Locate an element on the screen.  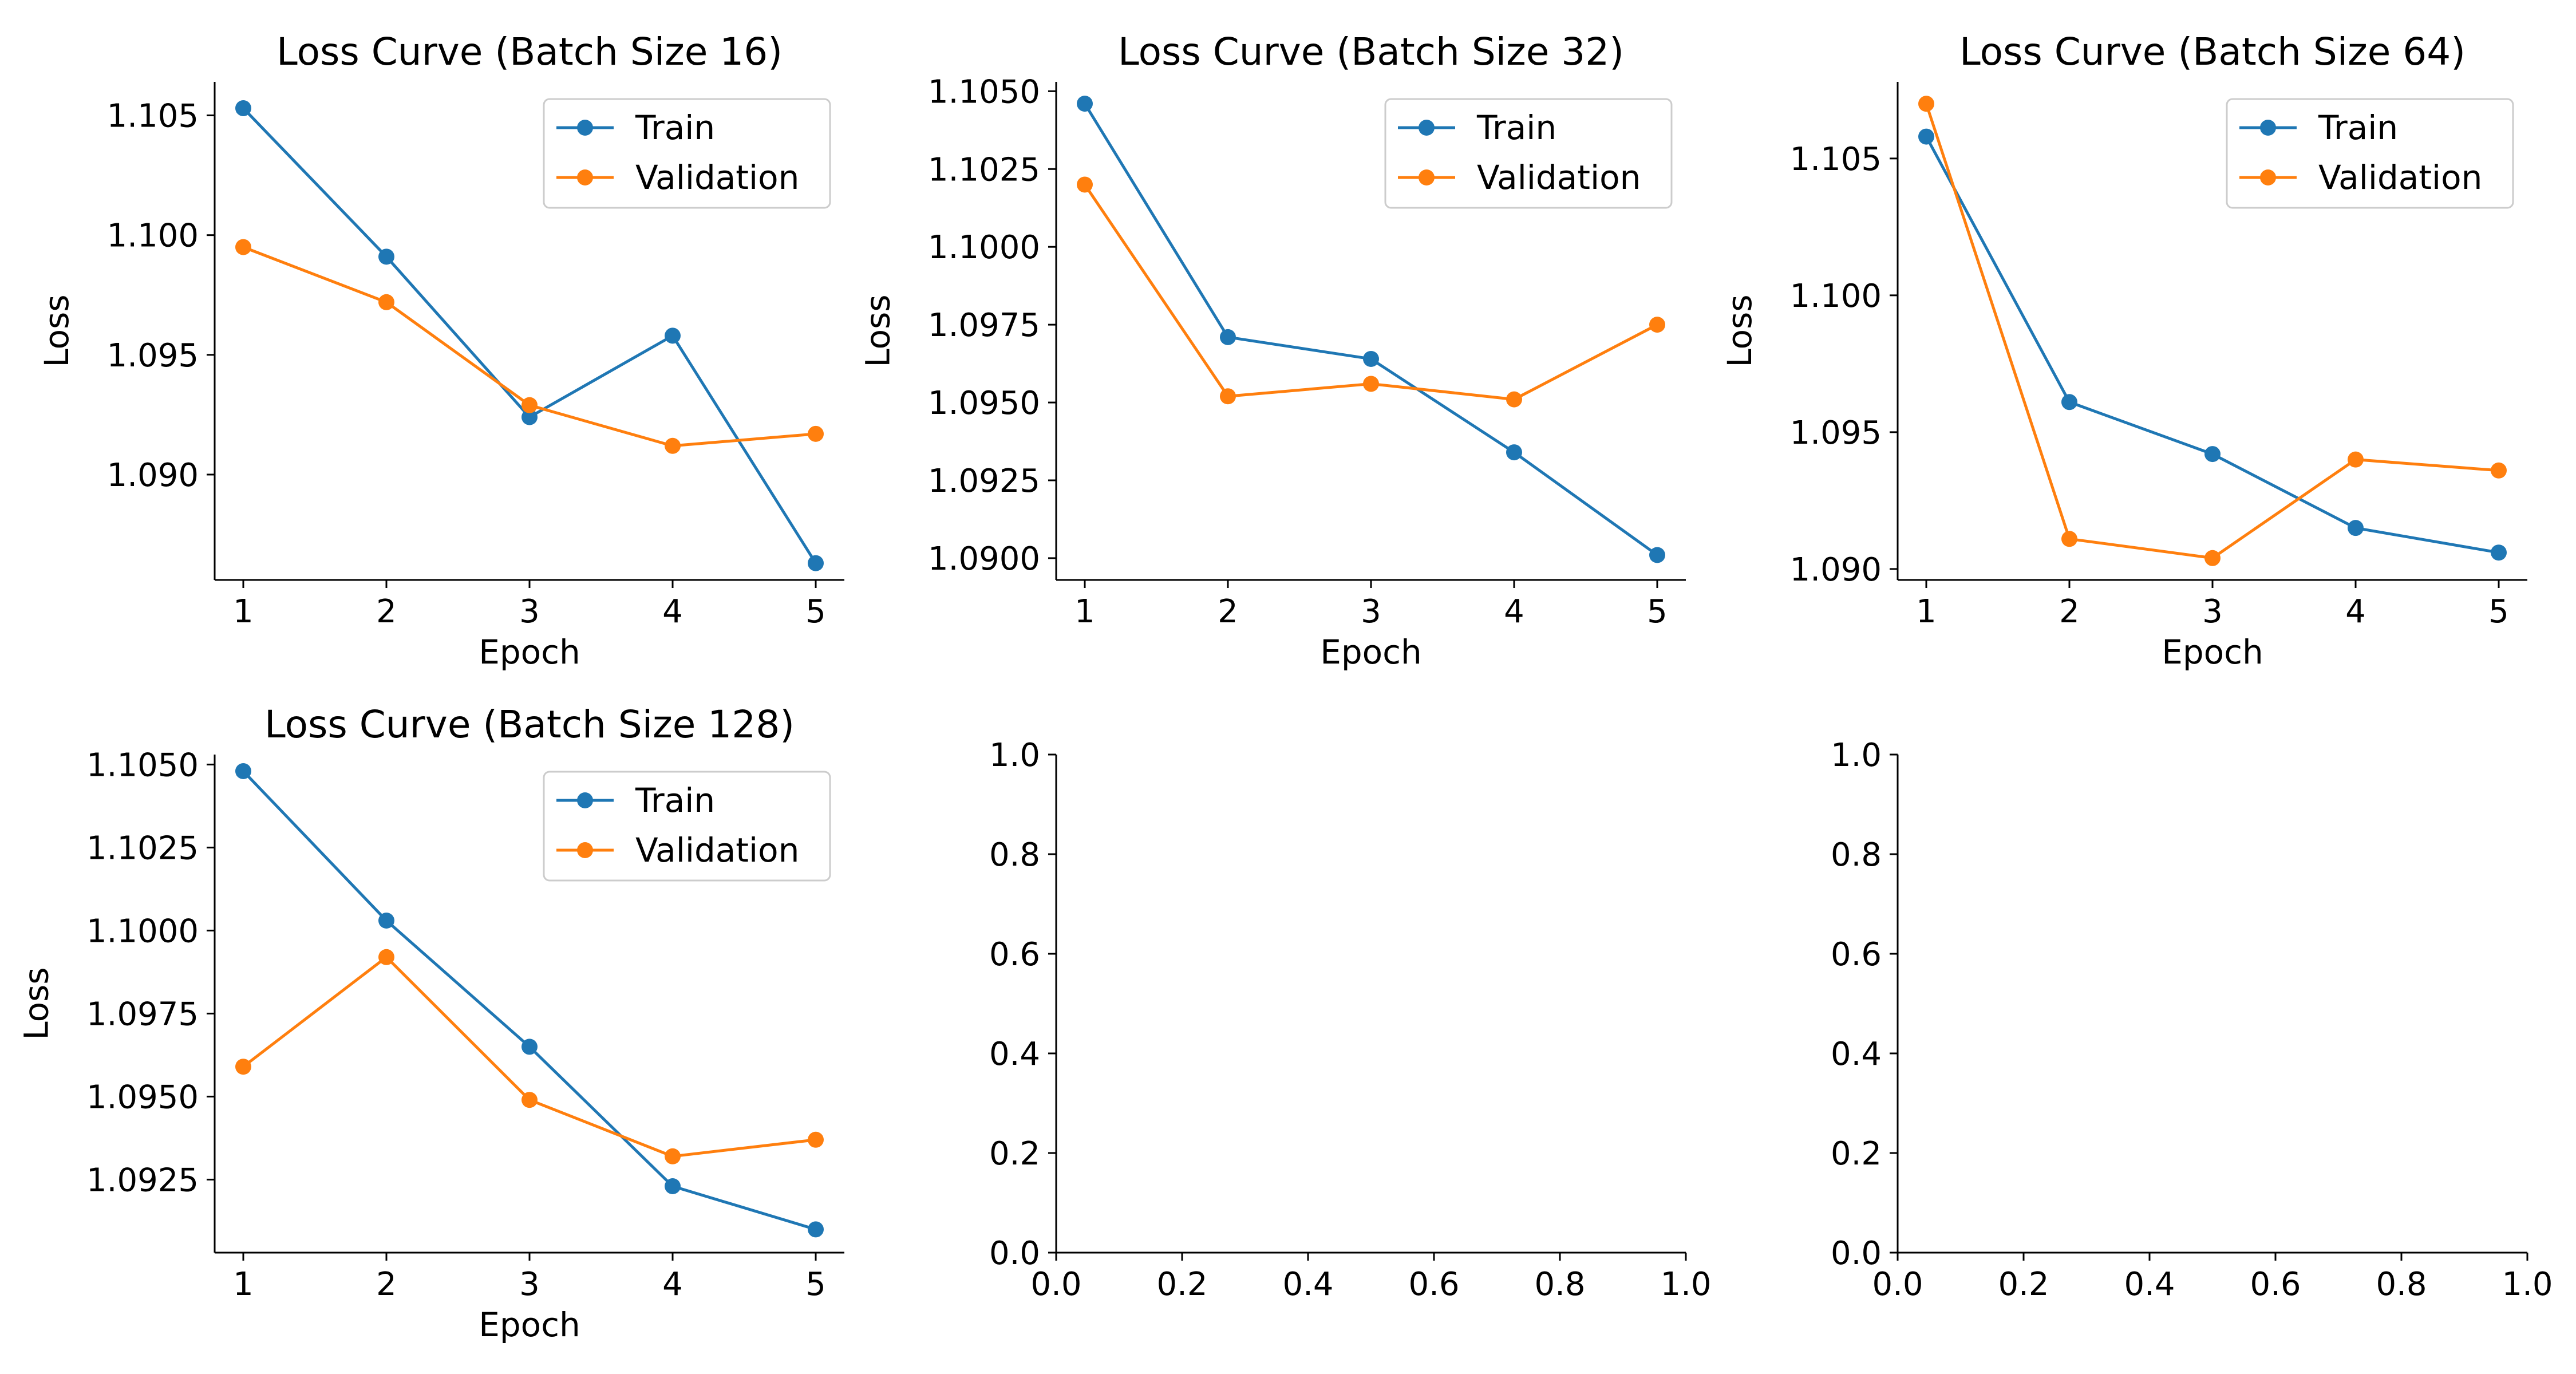
y-tick-label: 1.1000 is located at coordinates (142, 931).